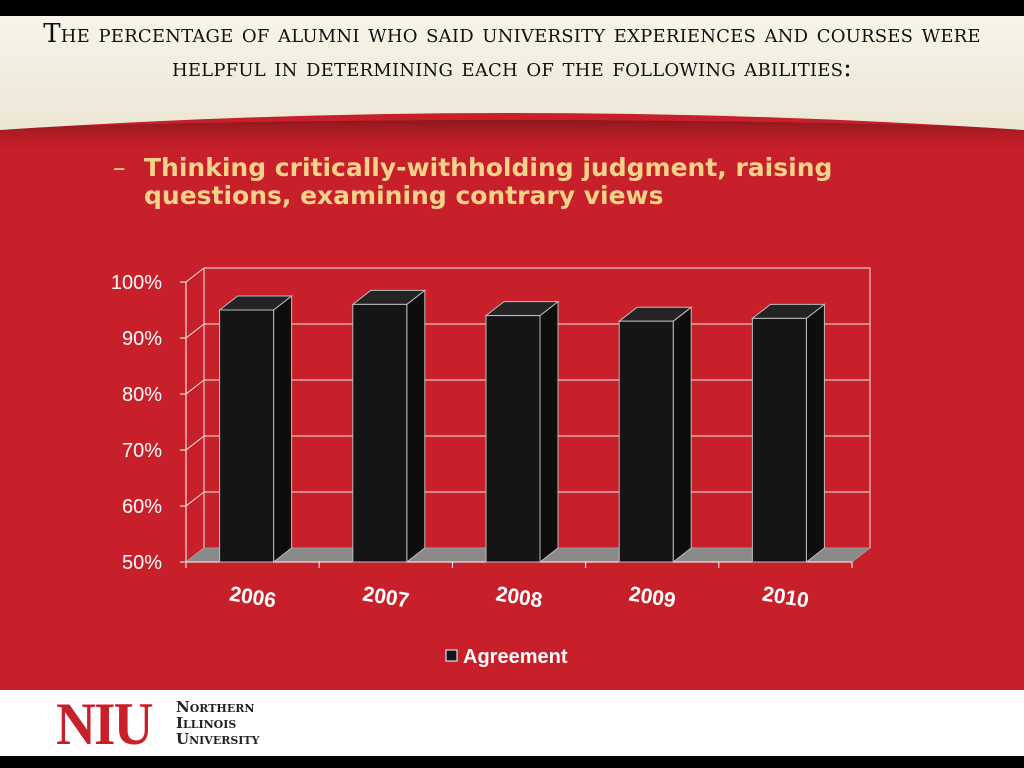 The height and width of the screenshot is (768, 1024). I want to click on niu-logo-mark: NIU, so click(105, 724).